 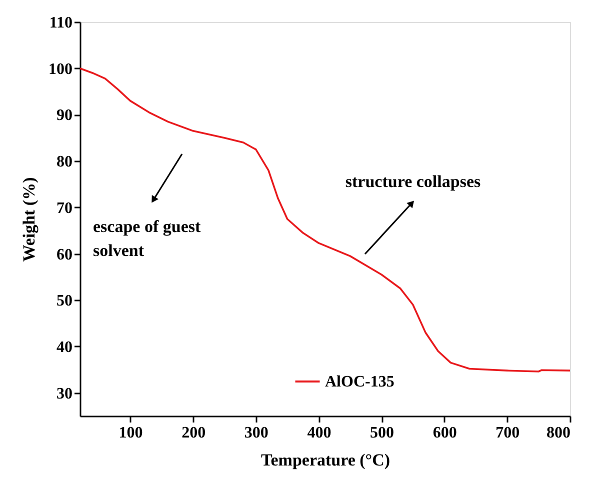 What do you see at coordinates (64, 255) in the screenshot?
I see `y-tick-label: 60` at bounding box center [64, 255].